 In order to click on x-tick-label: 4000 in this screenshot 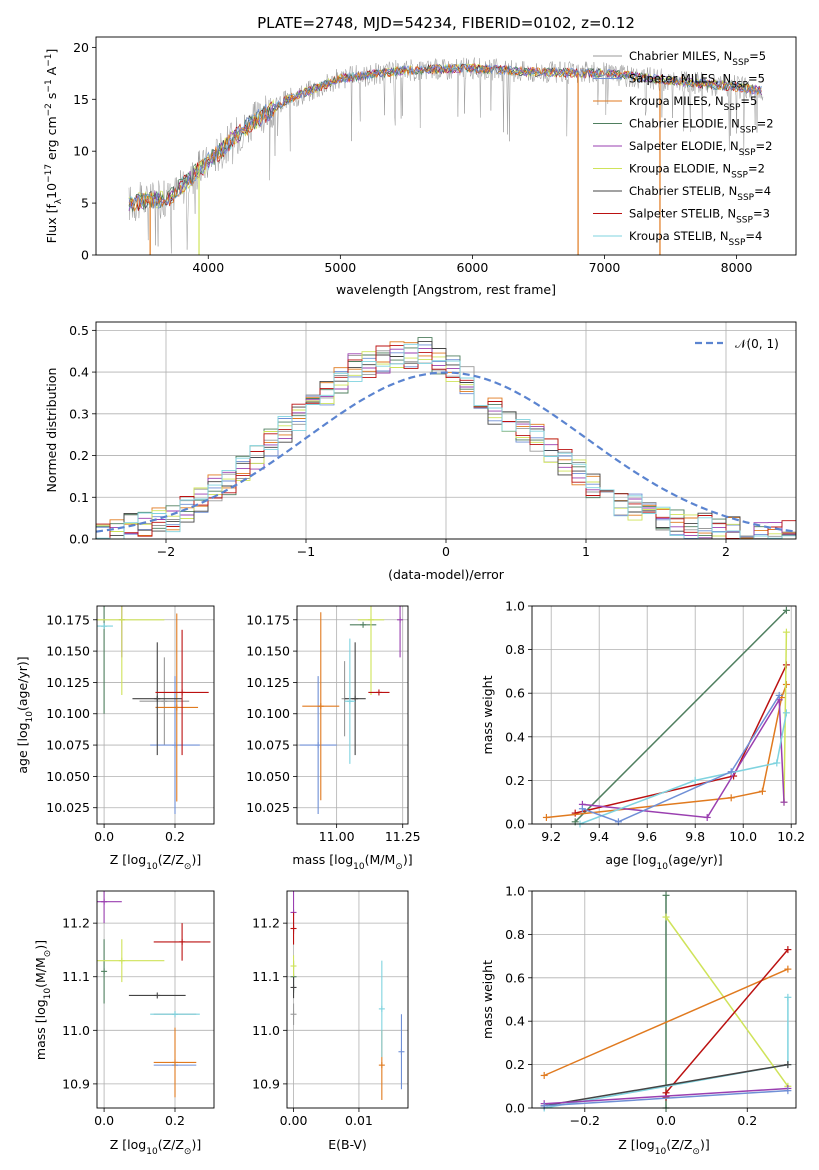, I will do `click(208, 267)`.